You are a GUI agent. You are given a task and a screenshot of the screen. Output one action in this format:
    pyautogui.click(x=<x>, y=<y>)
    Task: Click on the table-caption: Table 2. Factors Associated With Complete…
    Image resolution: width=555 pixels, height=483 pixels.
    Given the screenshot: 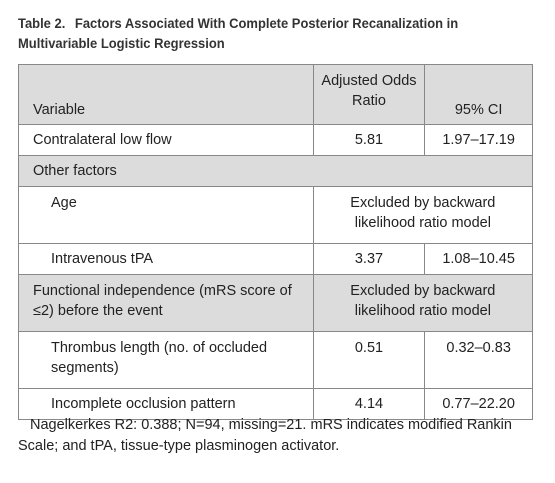 What is the action you would take?
    pyautogui.click(x=267, y=34)
    